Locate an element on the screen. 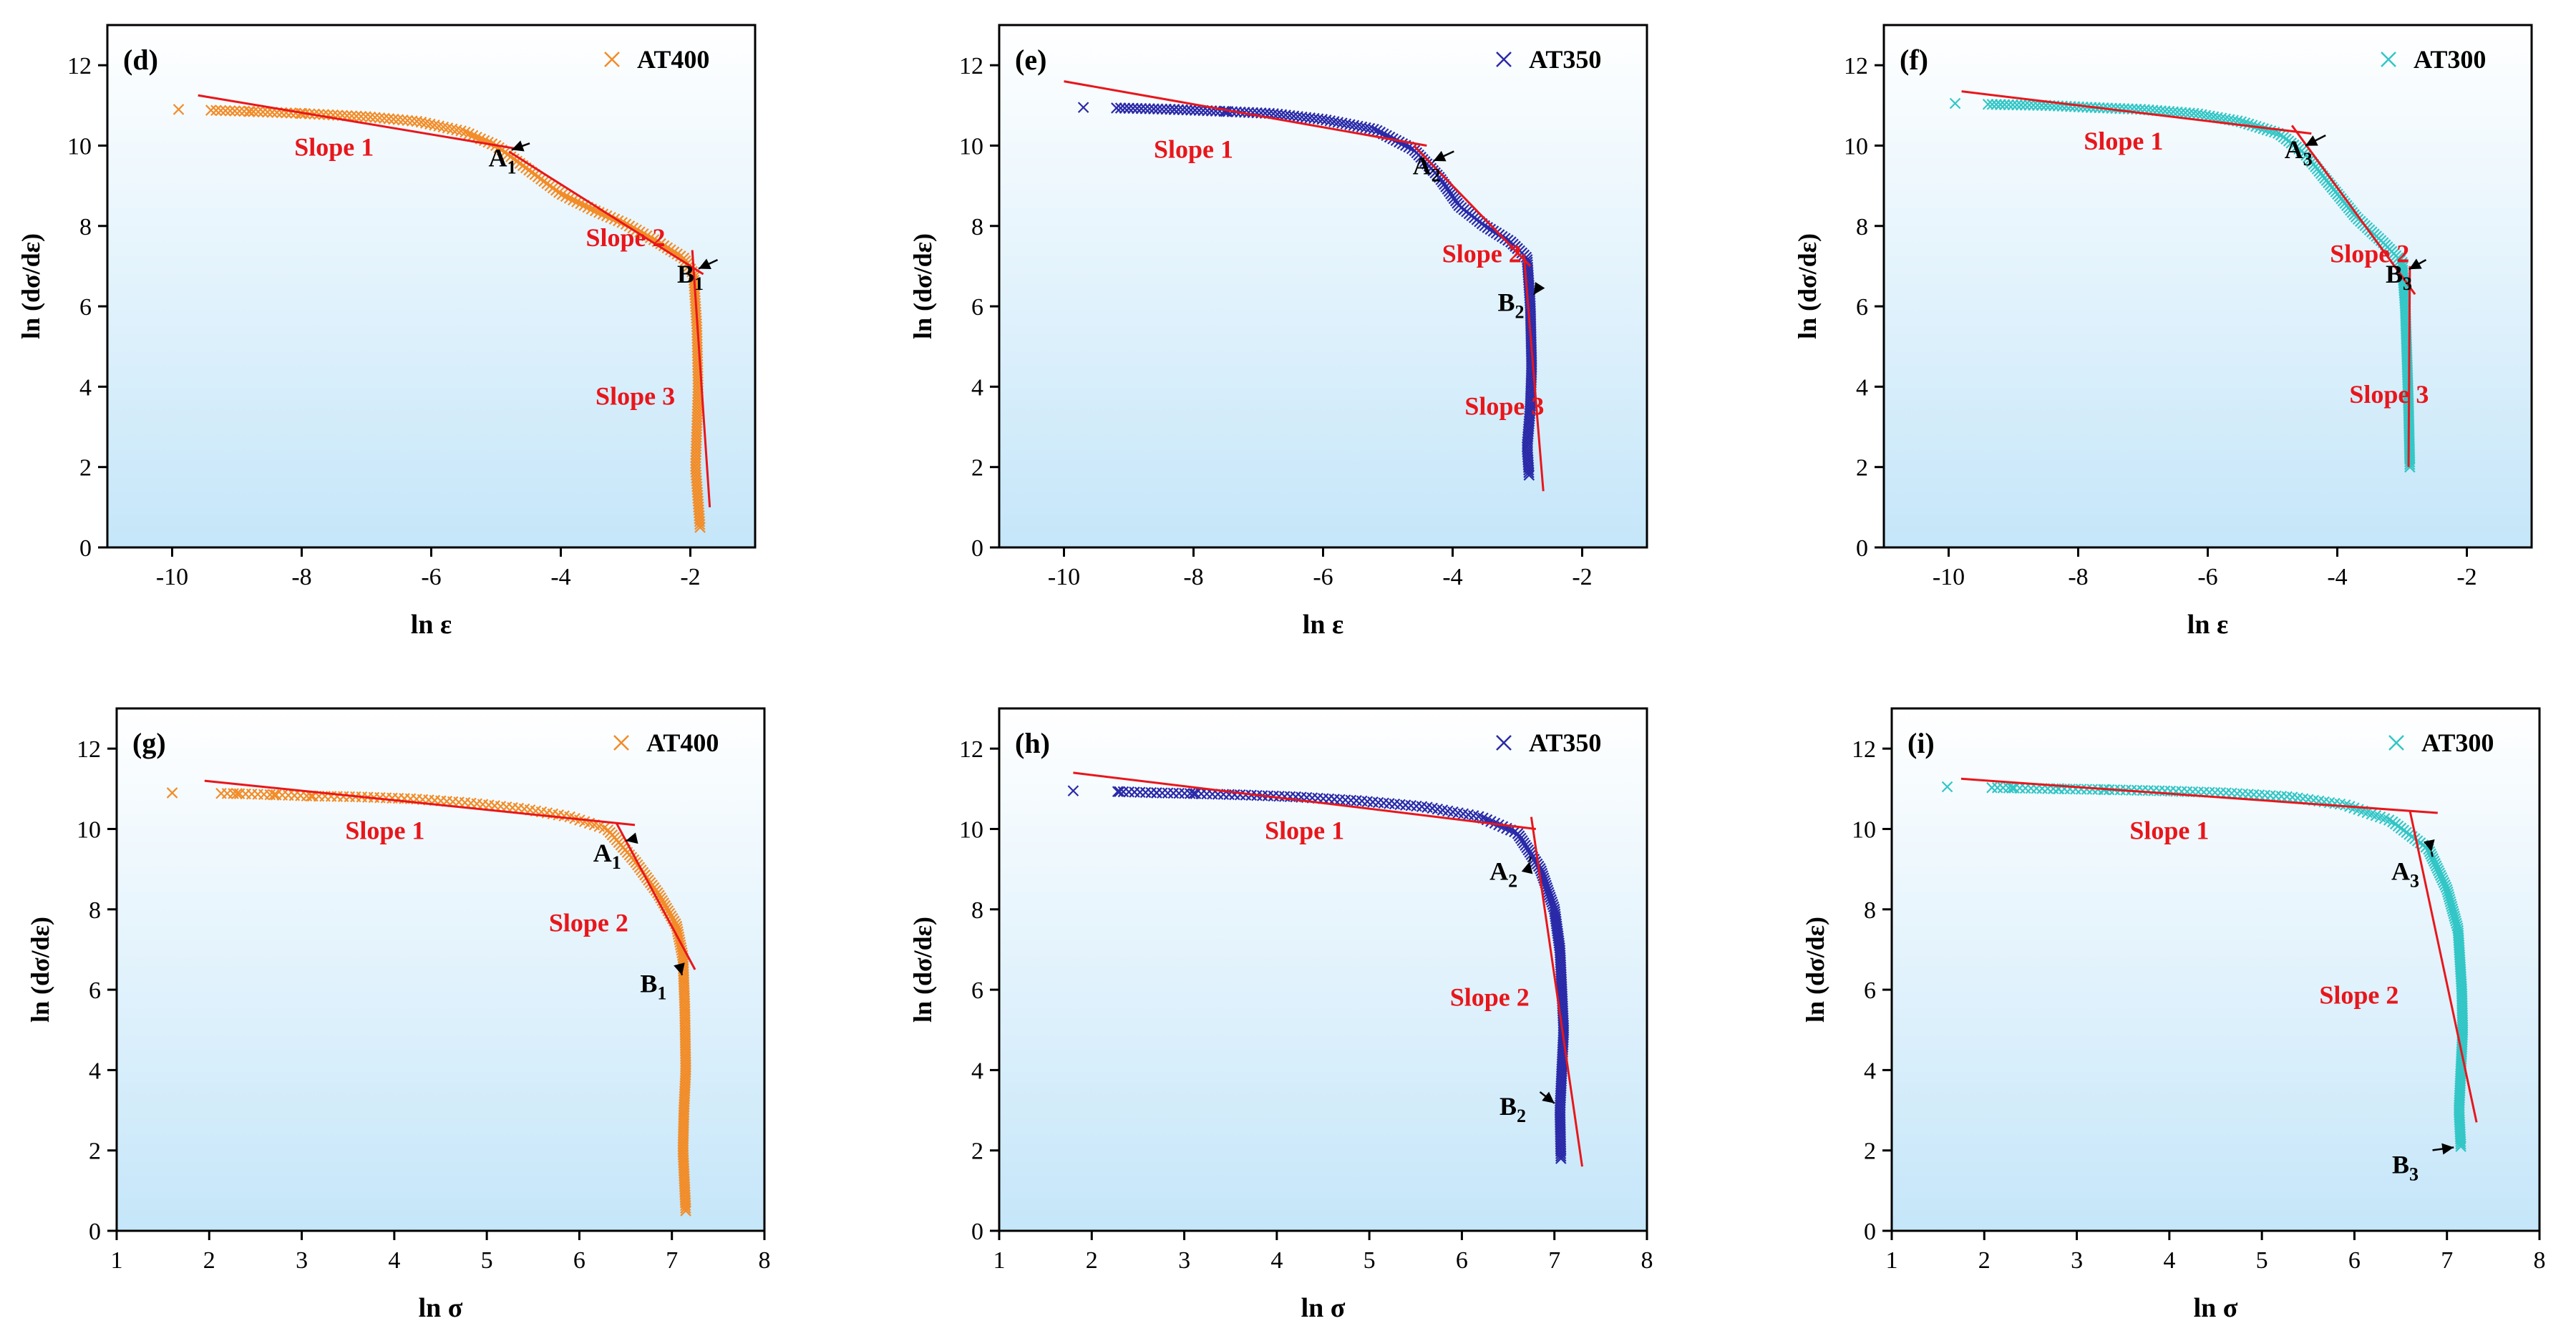 The width and height of the screenshot is (2576, 1336). panel-label: (d) is located at coordinates (140, 60).